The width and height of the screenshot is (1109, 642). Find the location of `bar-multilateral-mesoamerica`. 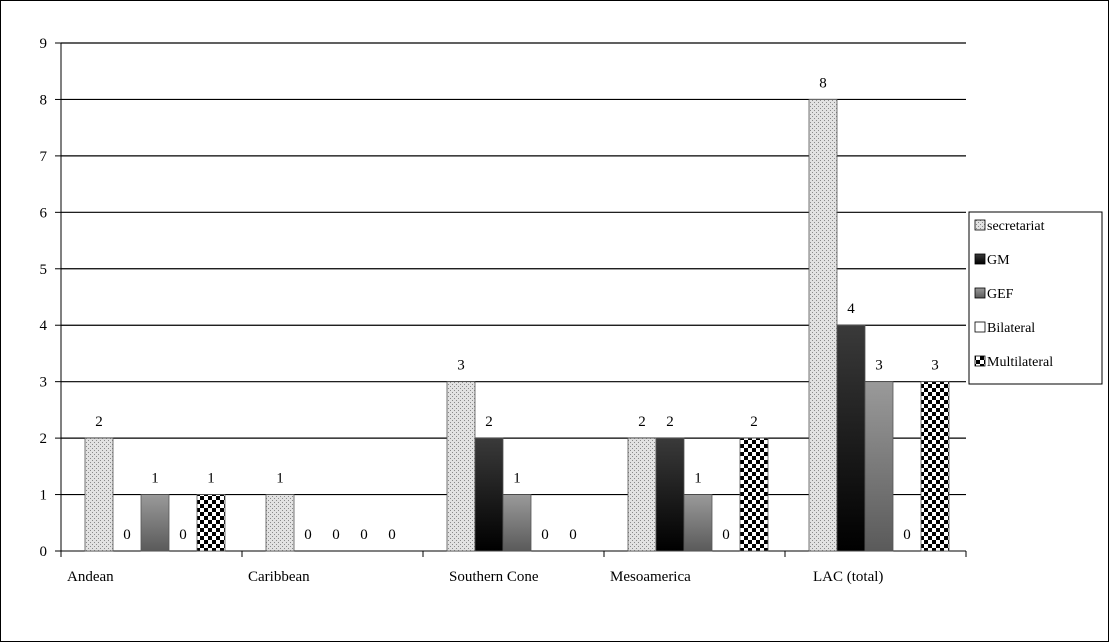

bar-multilateral-mesoamerica is located at coordinates (754, 494).